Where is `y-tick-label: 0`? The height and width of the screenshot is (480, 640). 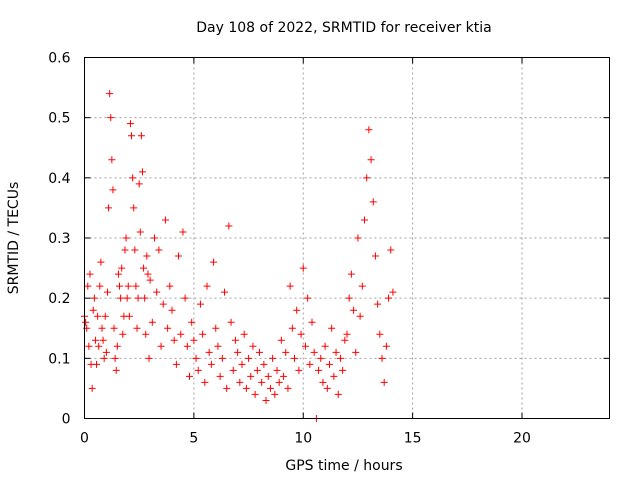
y-tick-label: 0 is located at coordinates (66, 420).